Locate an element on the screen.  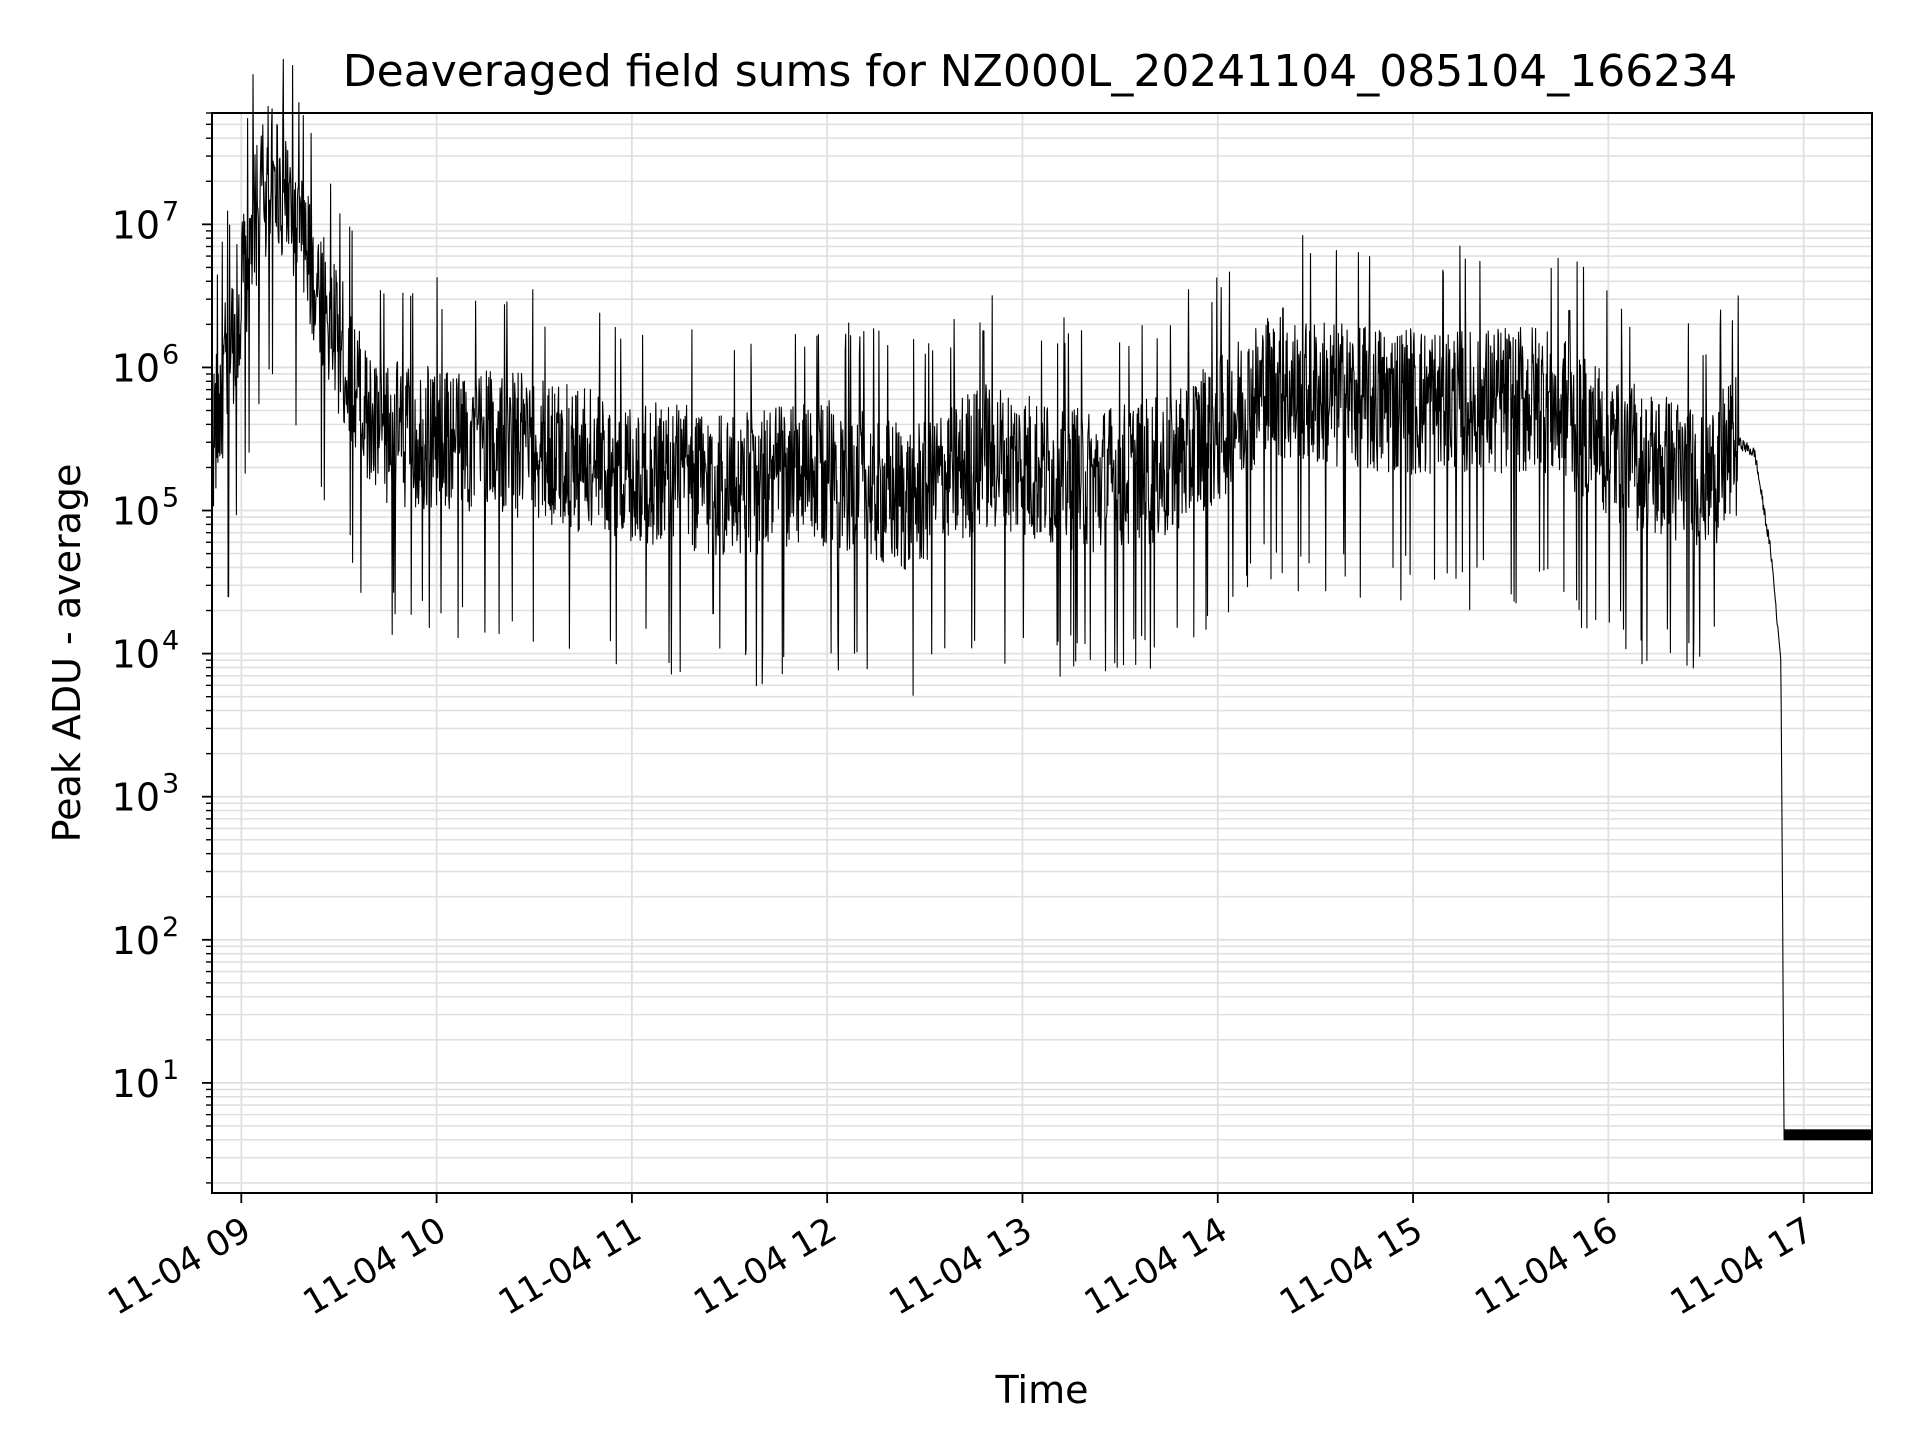
y-tick-exponent: 5 is located at coordinates (170, 498).